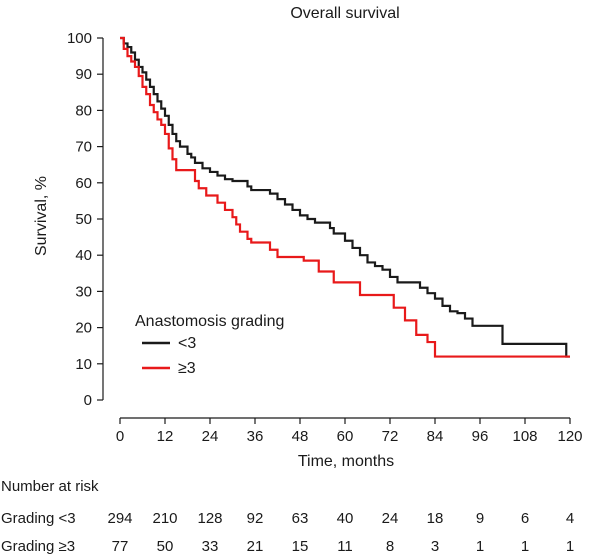 The image size is (592, 559). Describe the element at coordinates (300, 436) in the screenshot. I see `x-tick-label: 48` at that location.